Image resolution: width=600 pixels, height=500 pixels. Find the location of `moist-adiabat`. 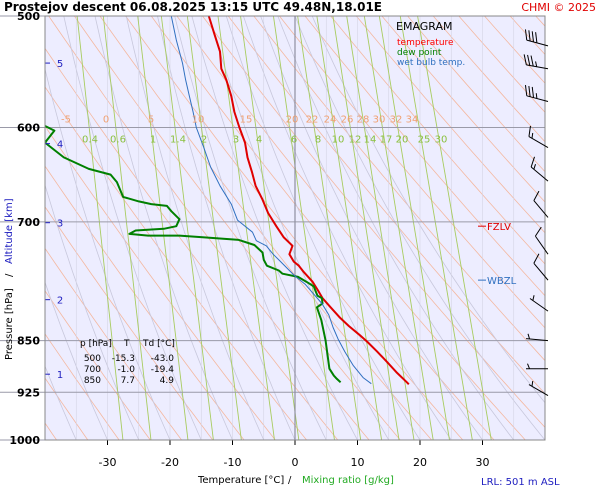

moist-adiabat is located at coordinates (92, 311).